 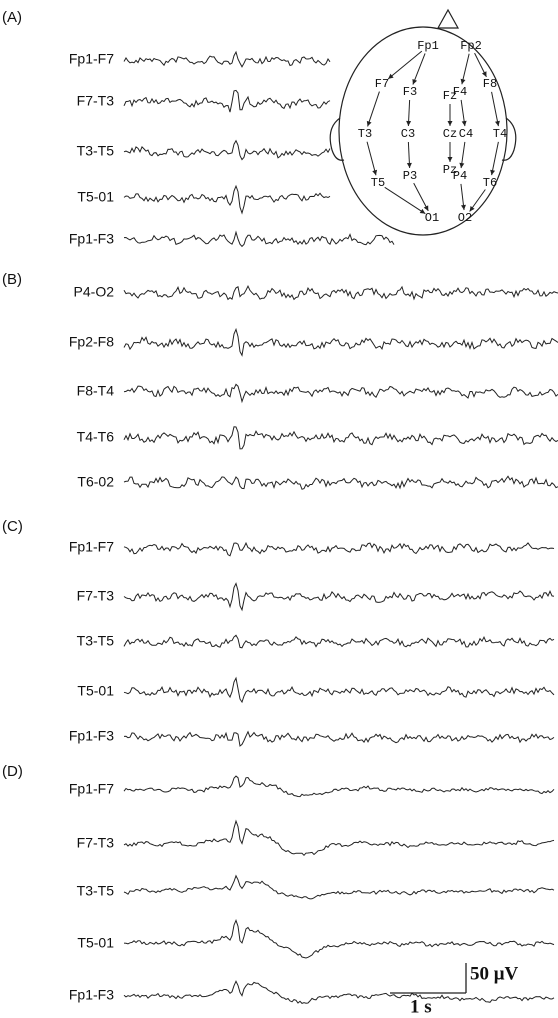 What do you see at coordinates (423, 131) in the screenshot?
I see `head-outline` at bounding box center [423, 131].